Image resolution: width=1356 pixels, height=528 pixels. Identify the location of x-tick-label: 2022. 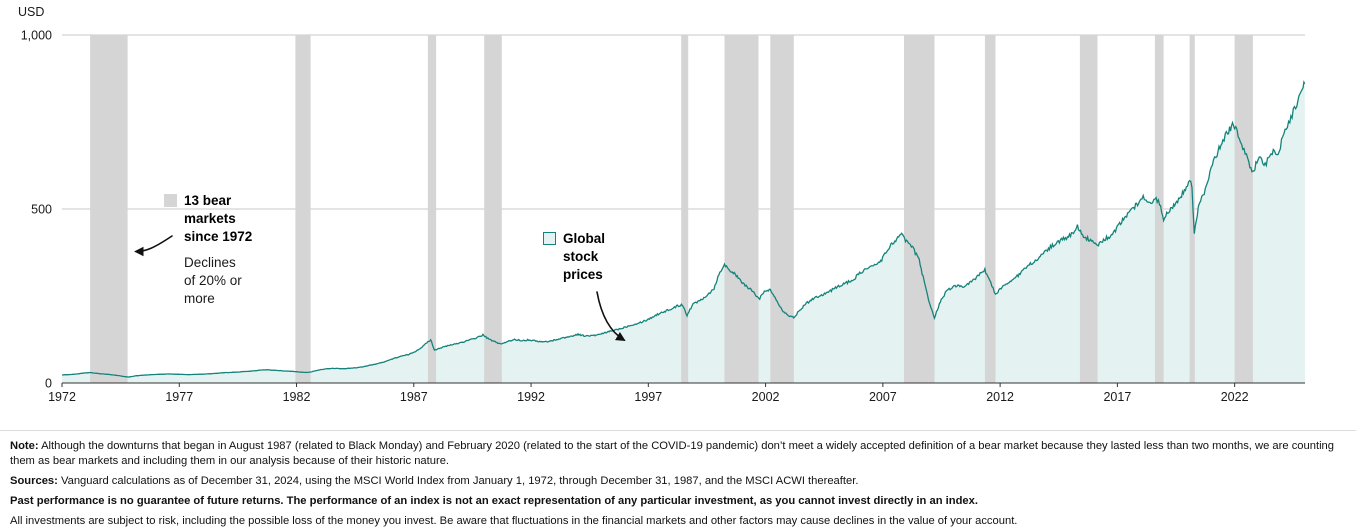
(1235, 397).